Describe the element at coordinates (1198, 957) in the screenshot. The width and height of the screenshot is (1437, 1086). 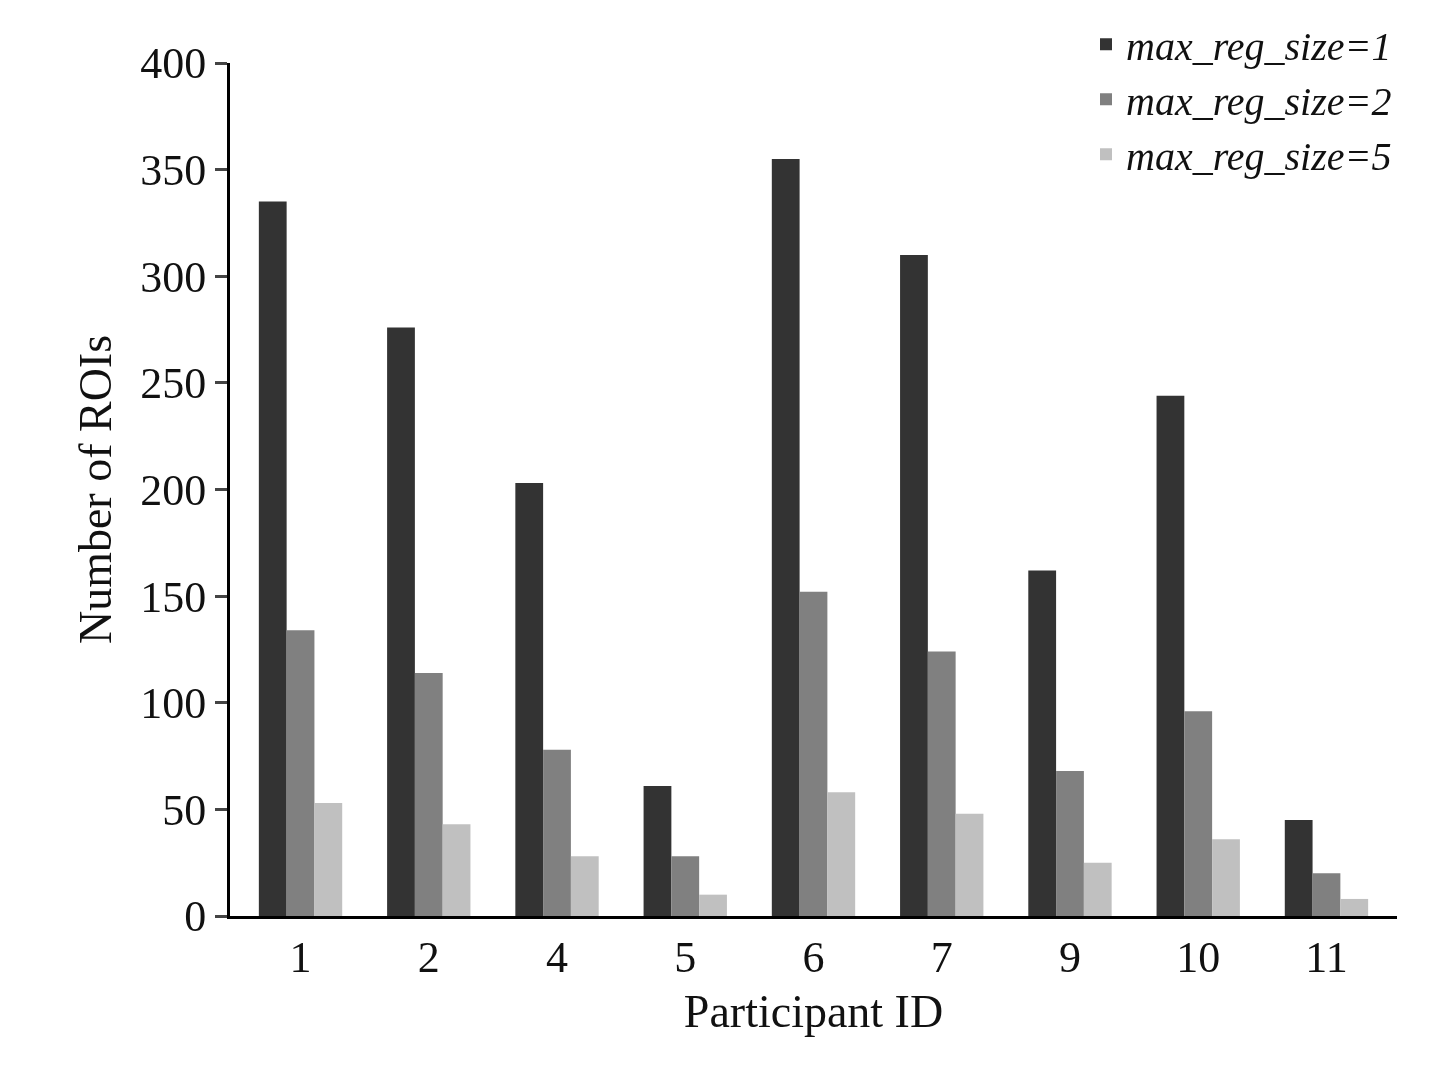
I see `x-tick-label: 10` at that location.